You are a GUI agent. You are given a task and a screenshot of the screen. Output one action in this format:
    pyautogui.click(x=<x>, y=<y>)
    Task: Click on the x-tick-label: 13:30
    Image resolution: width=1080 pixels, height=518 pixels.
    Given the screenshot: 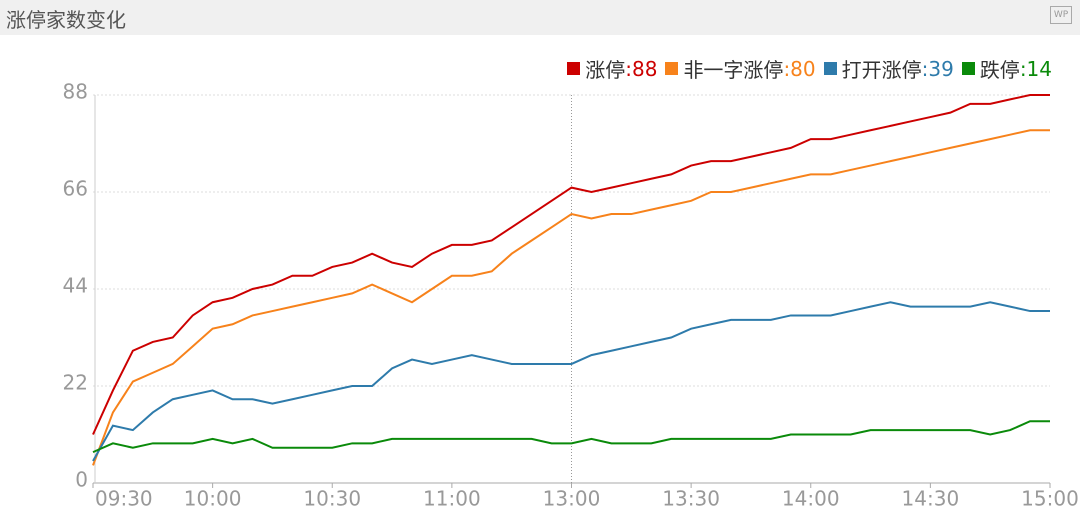 What is the action you would take?
    pyautogui.click(x=691, y=499)
    